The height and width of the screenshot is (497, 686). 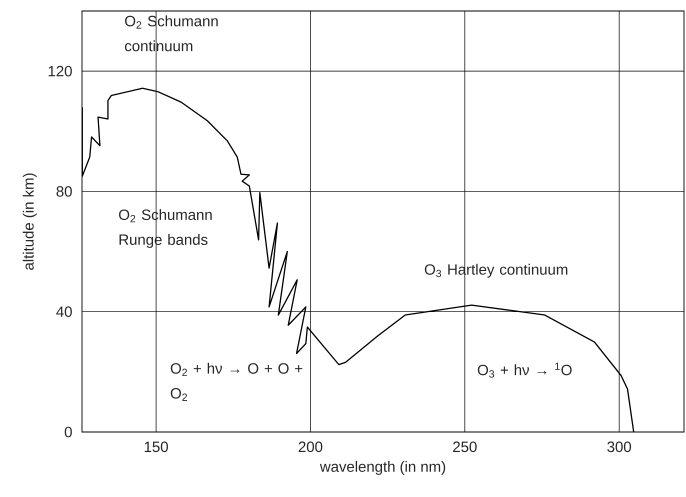 What do you see at coordinates (68, 432) in the screenshot?
I see `y-tick-label: 0` at bounding box center [68, 432].